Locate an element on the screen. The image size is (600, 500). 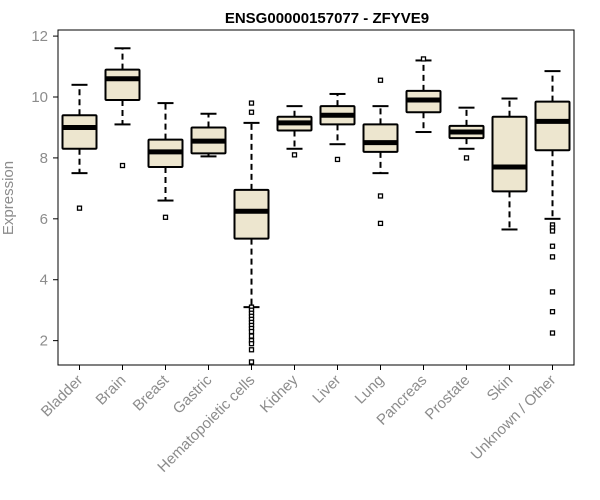
x-label-bladder: Bladder is located at coordinates (62, 396).